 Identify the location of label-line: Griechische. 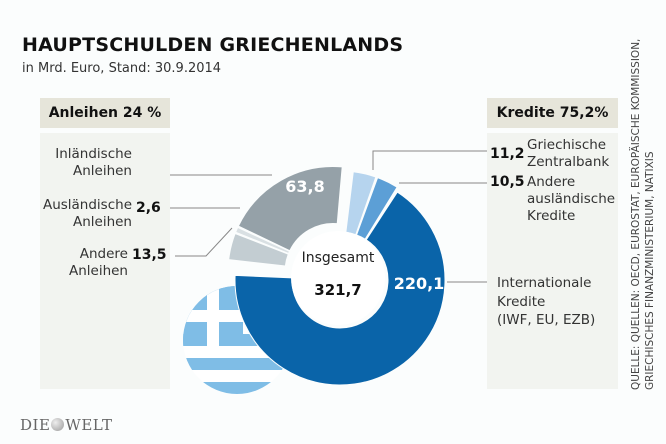
(567, 145).